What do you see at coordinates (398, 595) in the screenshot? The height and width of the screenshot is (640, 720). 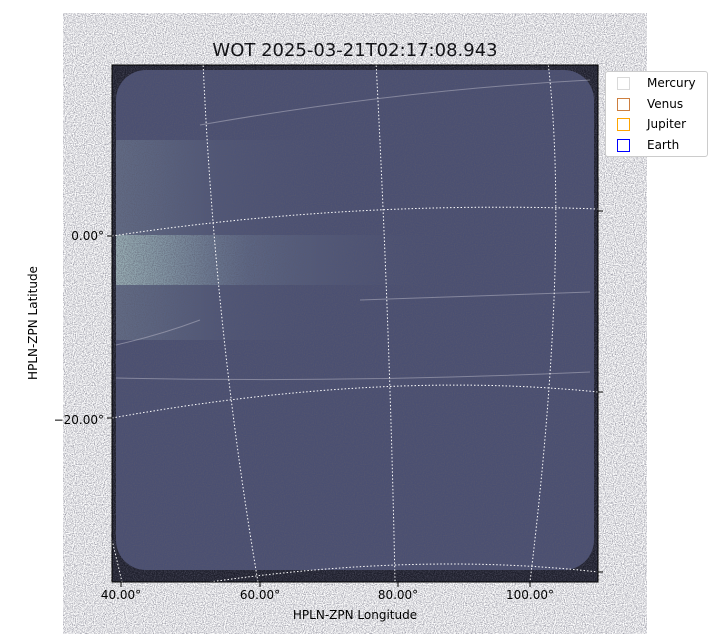 I see `x-tick-label: 80.00°` at bounding box center [398, 595].